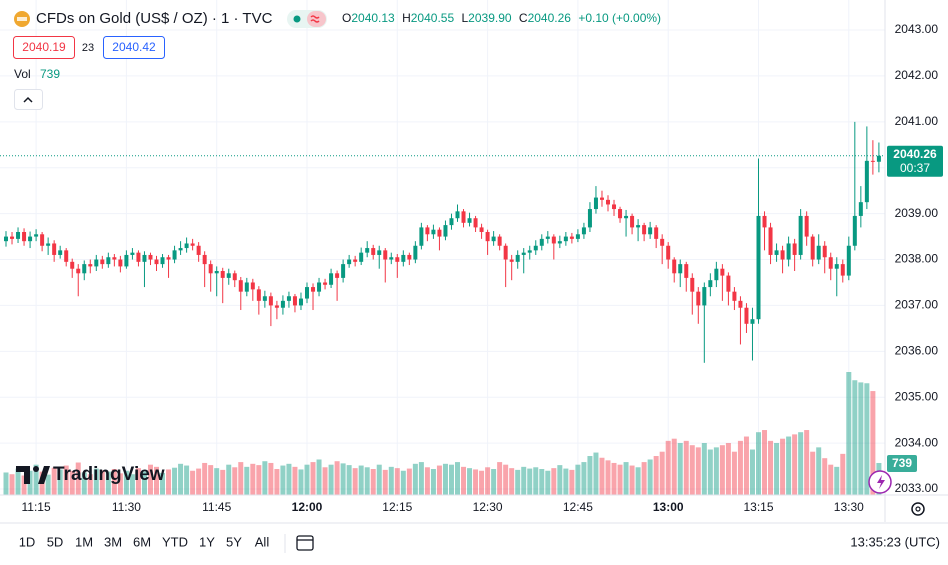  I want to click on settings-button, so click(918, 509).